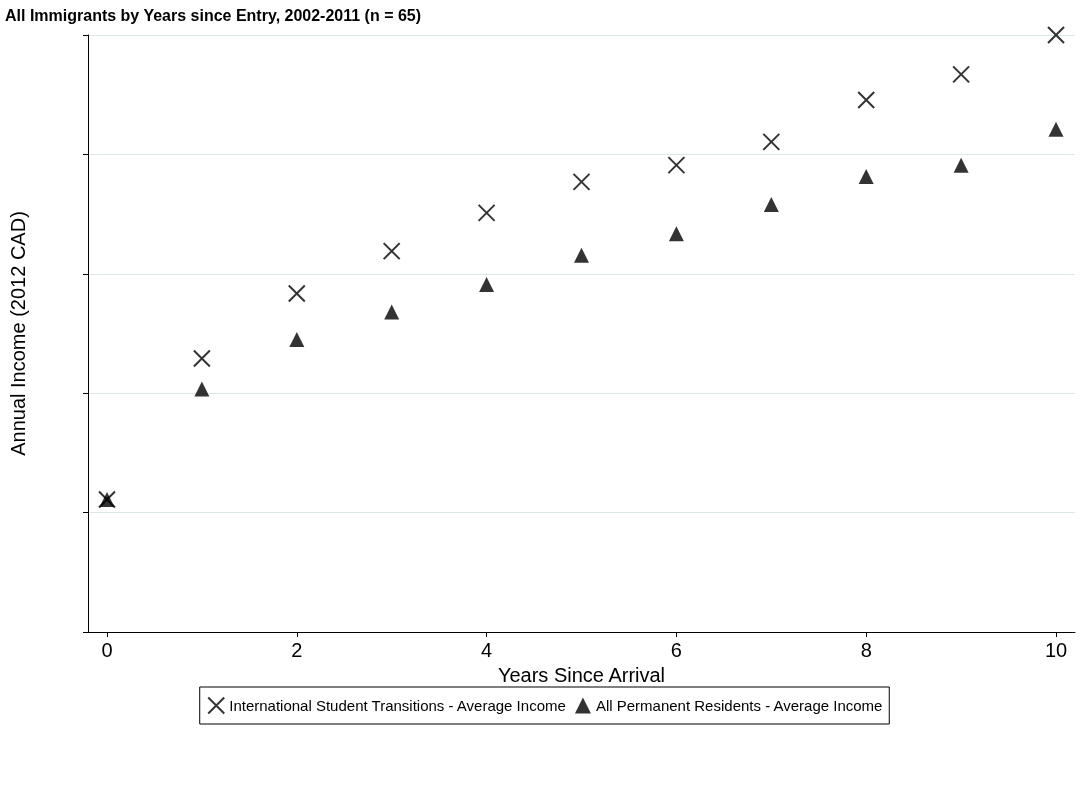 The width and height of the screenshot is (1089, 804). Describe the element at coordinates (107, 650) in the screenshot. I see `x-tick-label: 0` at that location.